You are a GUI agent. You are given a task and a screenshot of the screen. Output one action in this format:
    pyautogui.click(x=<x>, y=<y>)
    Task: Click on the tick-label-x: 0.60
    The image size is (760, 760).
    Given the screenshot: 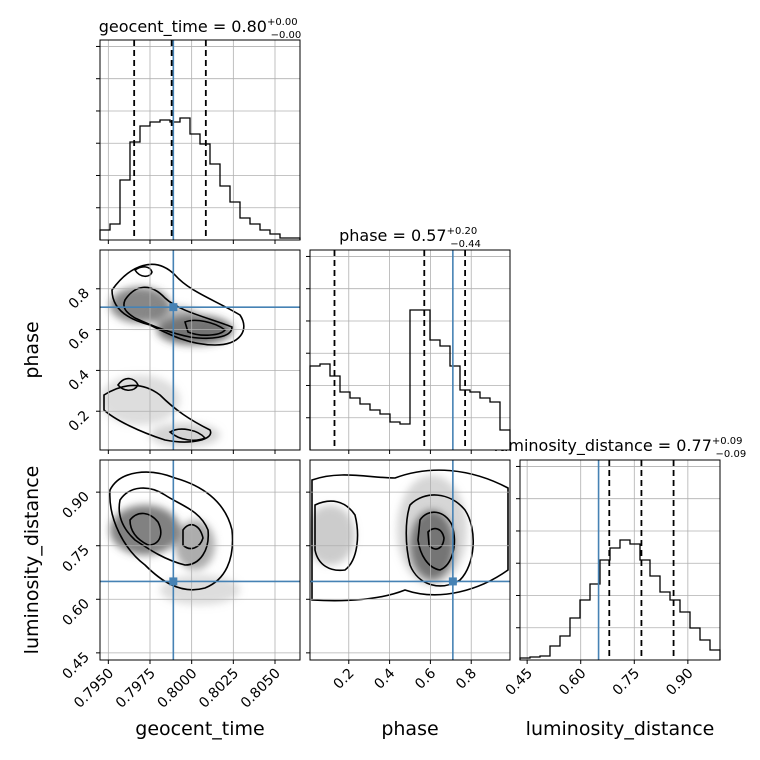 What is the action you would take?
    pyautogui.click(x=572, y=682)
    